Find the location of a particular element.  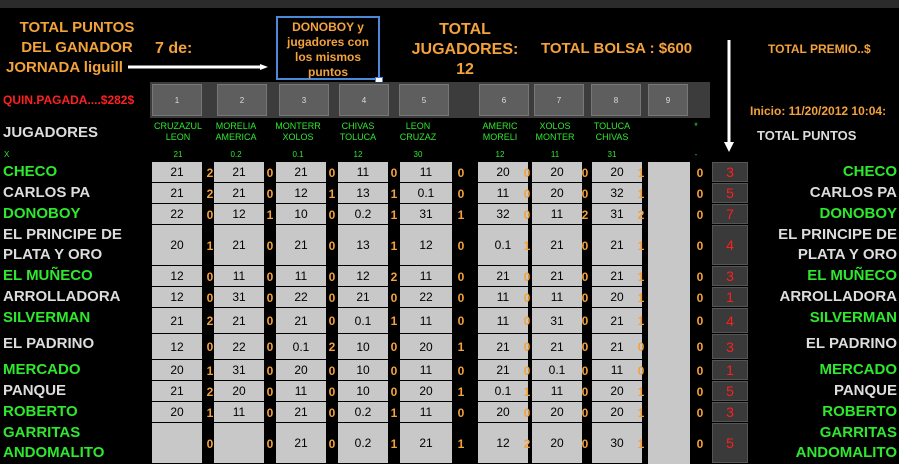

match-header: AMERIC MORELI is located at coordinates (500, 132).